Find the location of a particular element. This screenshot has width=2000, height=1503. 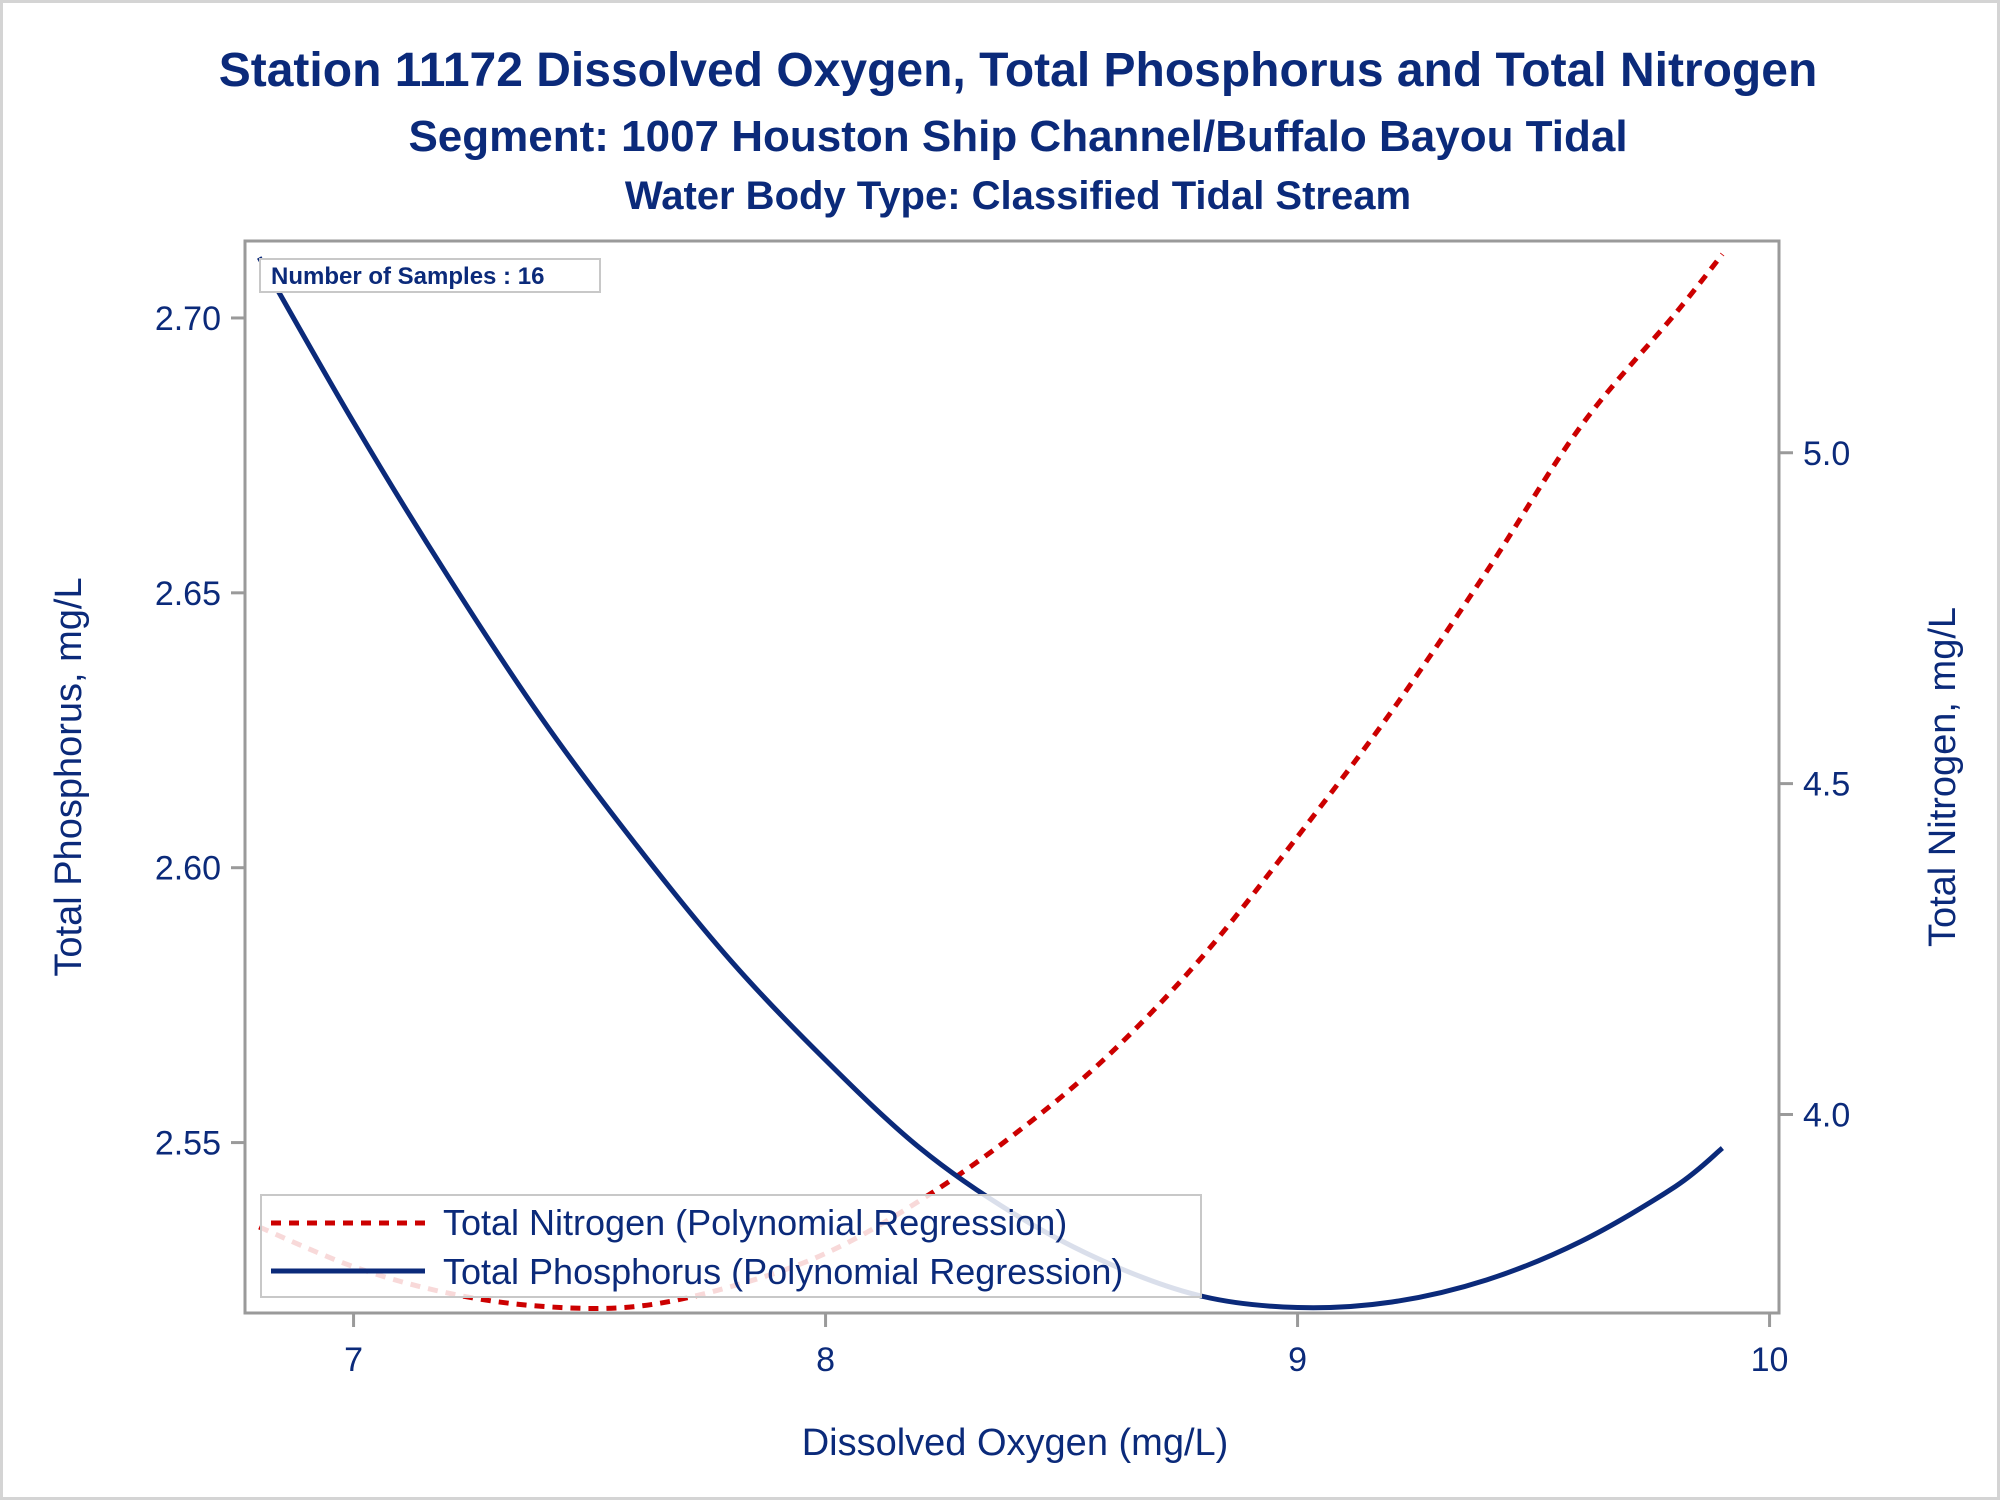

y-axis-left-label: Total Phosphorus, mg/L is located at coordinates (69, 776).